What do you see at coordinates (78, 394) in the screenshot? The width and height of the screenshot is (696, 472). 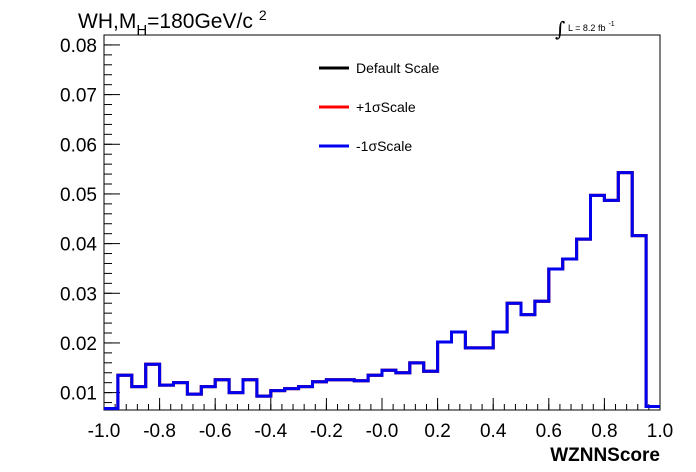 I see `y-tick-label: 0.01` at bounding box center [78, 394].